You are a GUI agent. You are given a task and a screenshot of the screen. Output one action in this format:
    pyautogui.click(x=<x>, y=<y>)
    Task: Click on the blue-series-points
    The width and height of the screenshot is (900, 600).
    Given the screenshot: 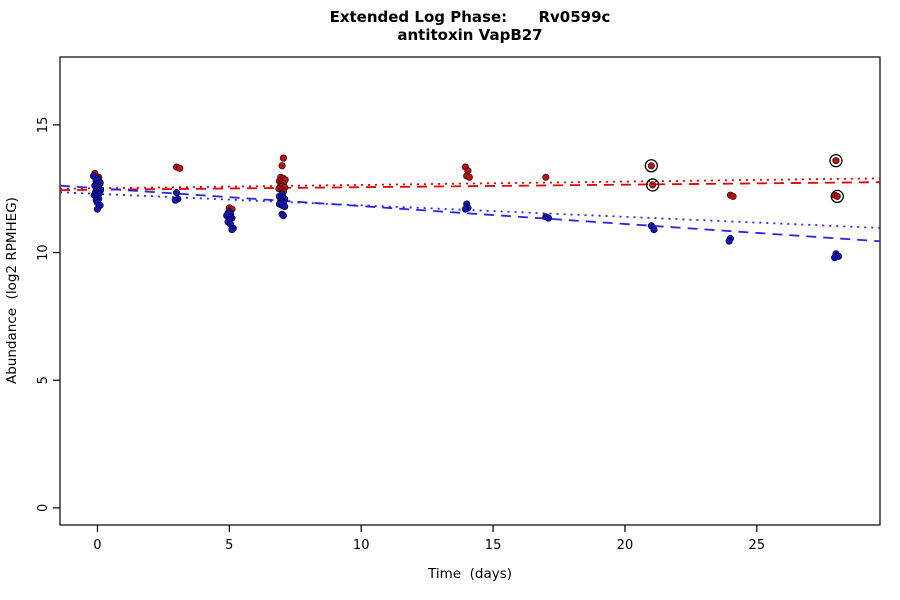 What is the action you would take?
    pyautogui.click(x=466, y=217)
    